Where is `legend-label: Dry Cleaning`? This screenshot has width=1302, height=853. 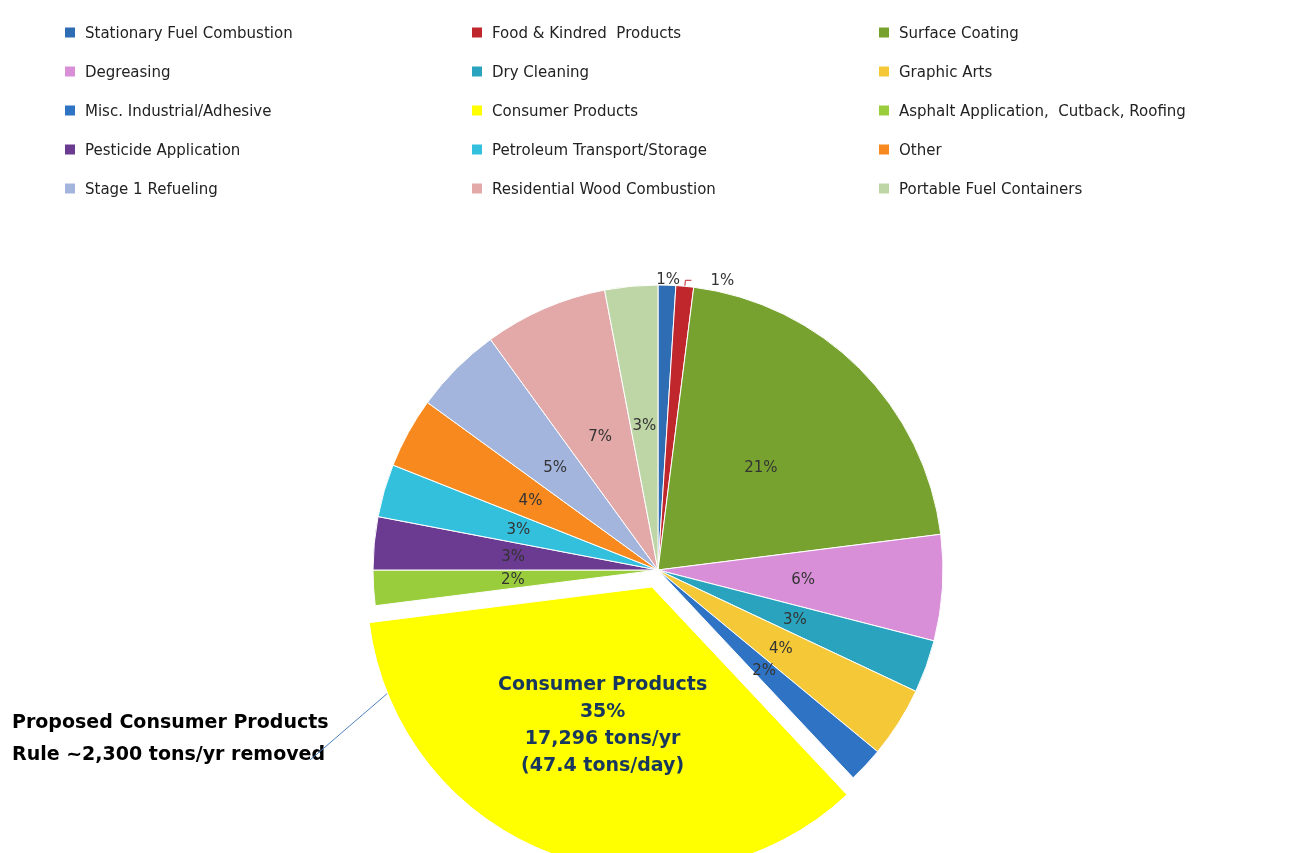
legend-label: Dry Cleaning is located at coordinates (541, 71).